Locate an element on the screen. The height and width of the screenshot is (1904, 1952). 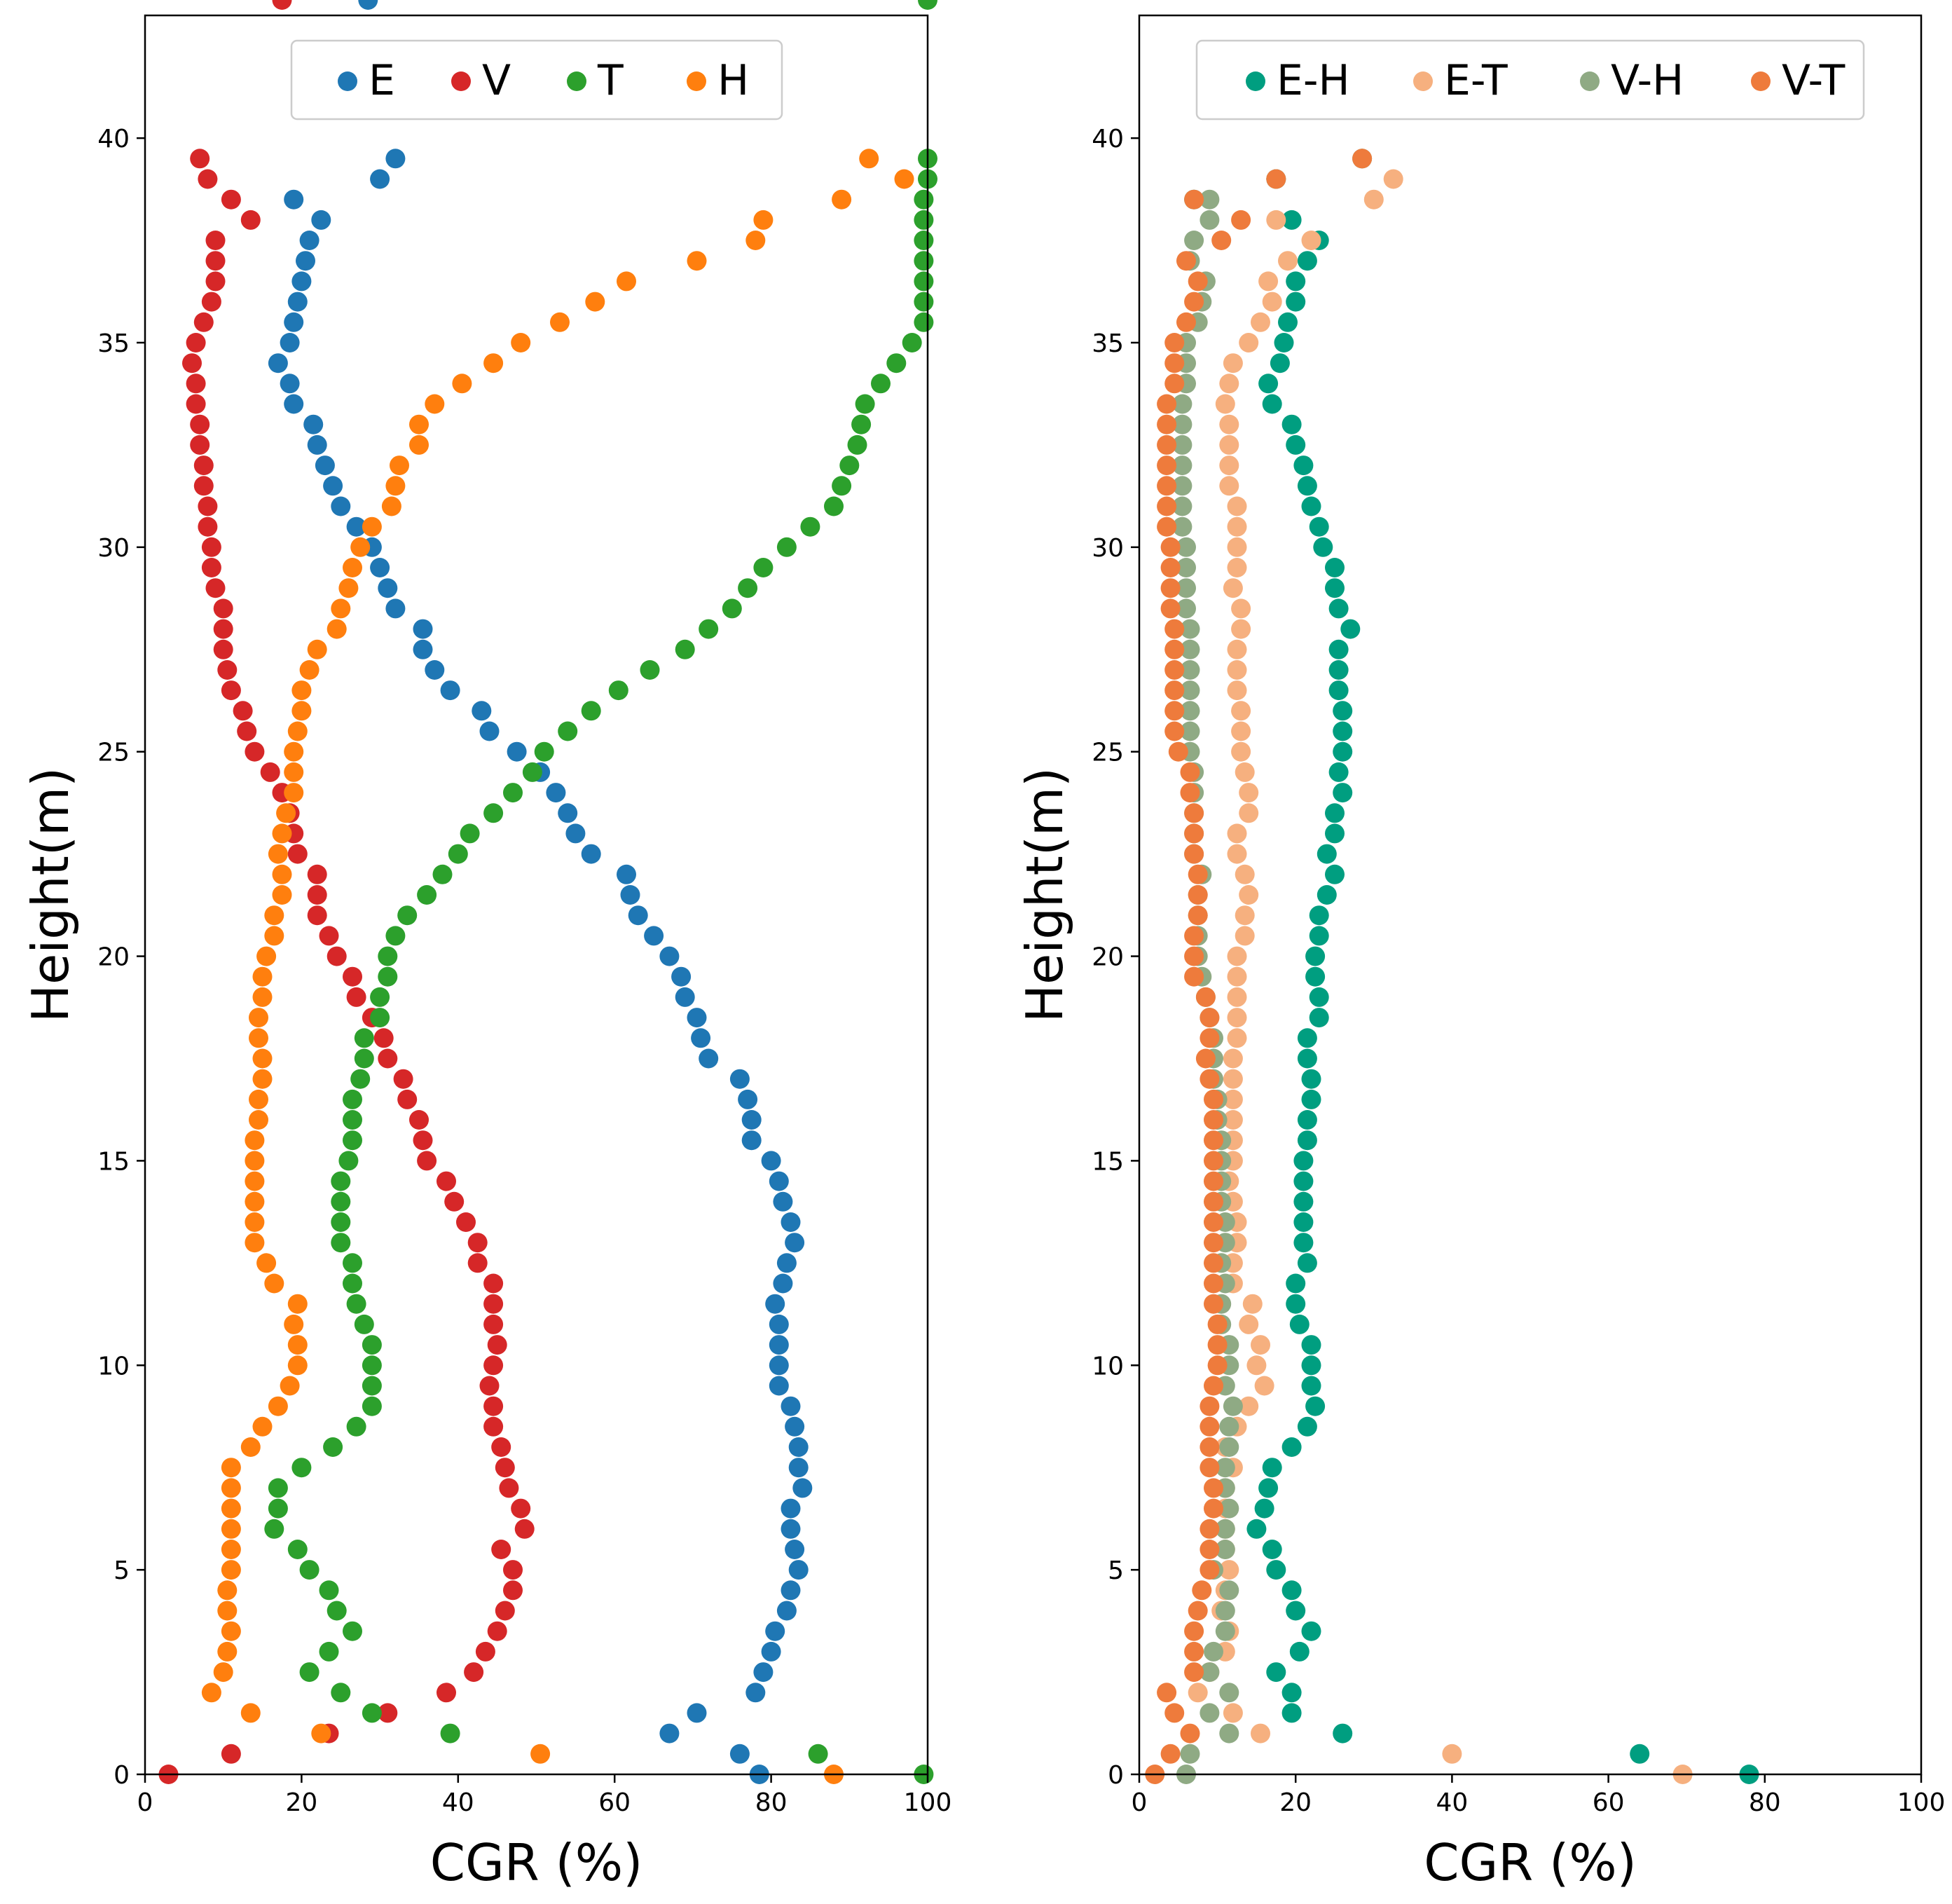
x-tick-label: 100 is located at coordinates (928, 1803).